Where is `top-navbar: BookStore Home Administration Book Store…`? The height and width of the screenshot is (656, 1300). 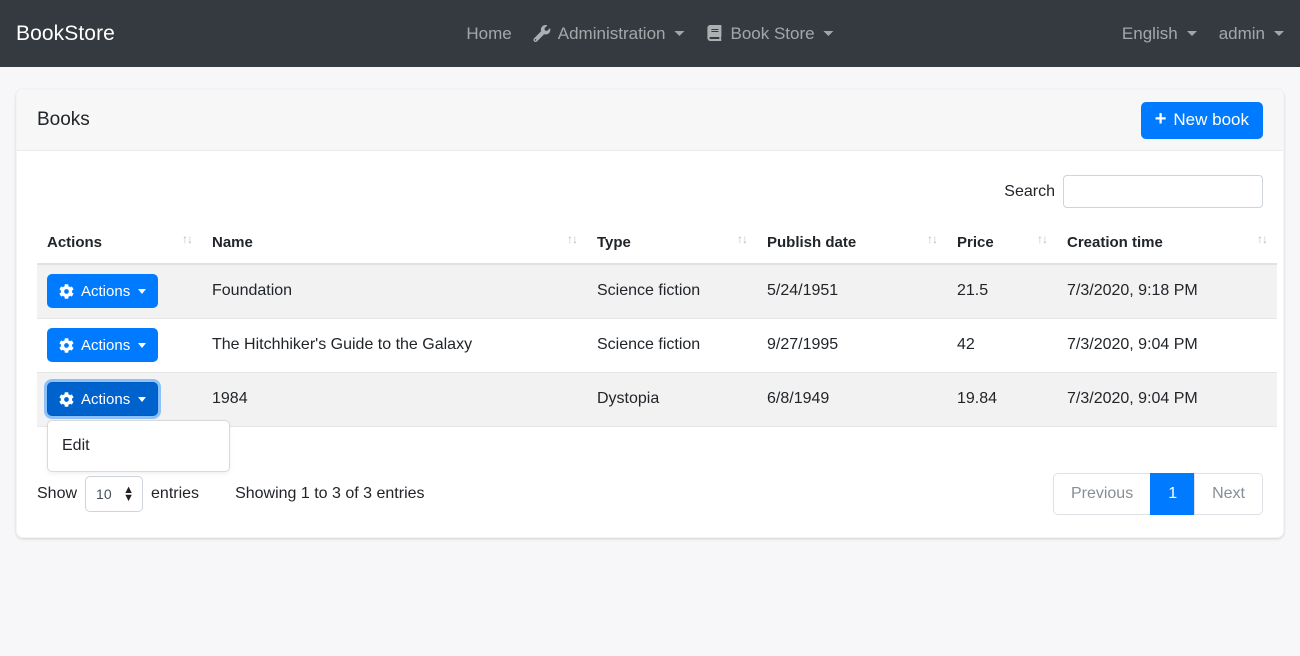 top-navbar: BookStore Home Administration Book Store… is located at coordinates (650, 33).